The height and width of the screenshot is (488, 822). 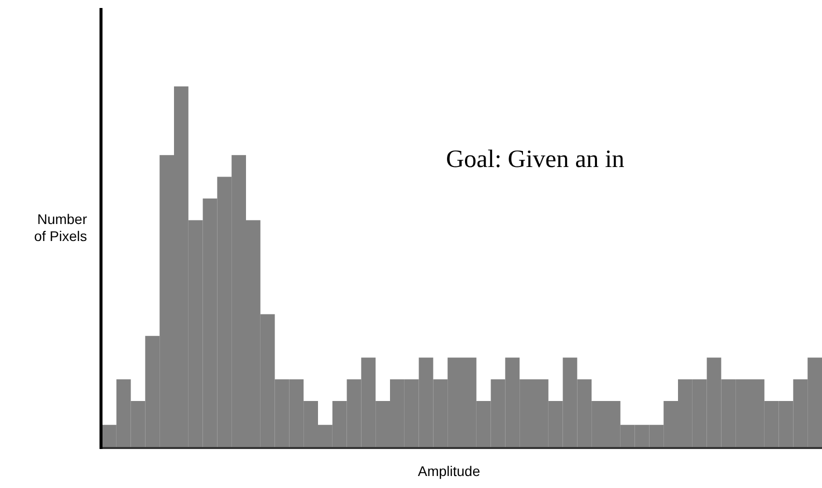 What do you see at coordinates (449, 471) in the screenshot?
I see `x-axis-title: Amplitude` at bounding box center [449, 471].